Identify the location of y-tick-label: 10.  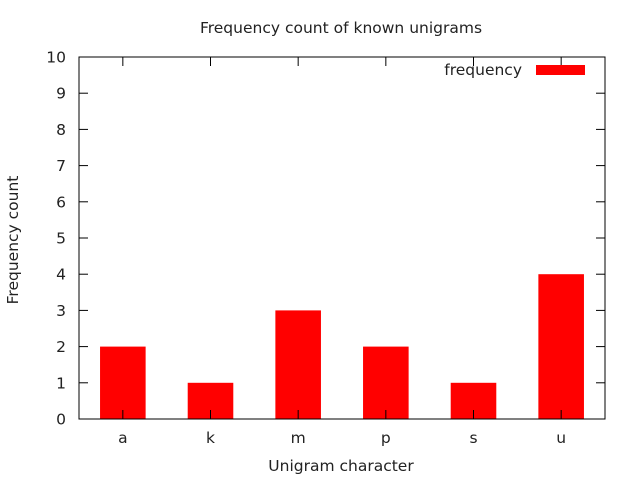
(56, 58).